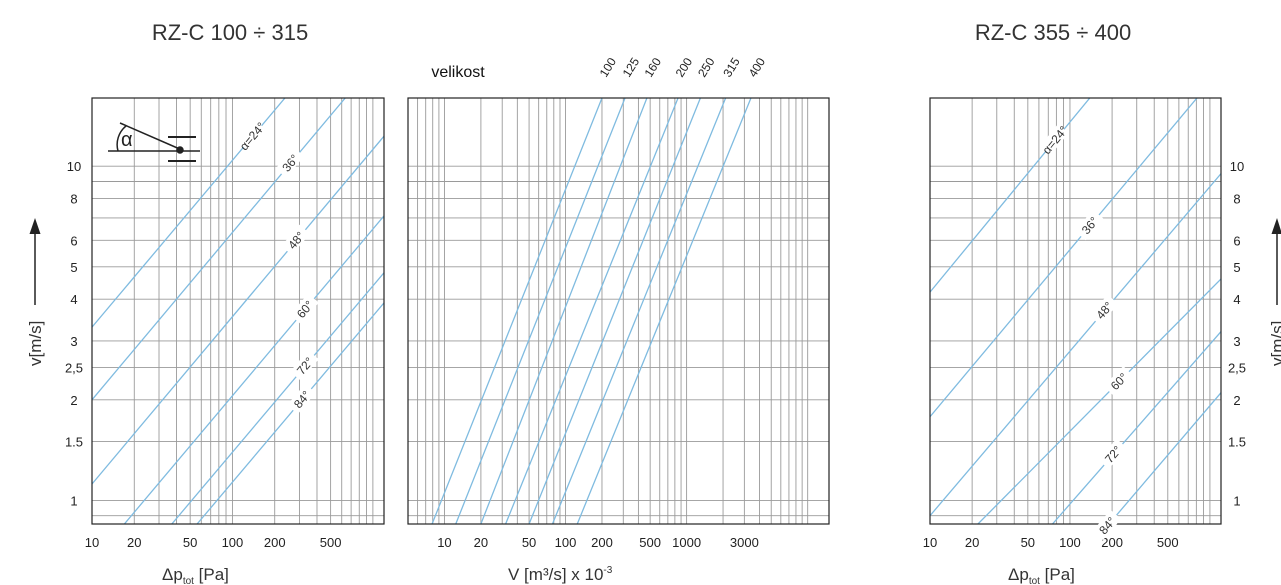  What do you see at coordinates (744, 542) in the screenshot?
I see `x-tick-label: 3000` at bounding box center [744, 542].